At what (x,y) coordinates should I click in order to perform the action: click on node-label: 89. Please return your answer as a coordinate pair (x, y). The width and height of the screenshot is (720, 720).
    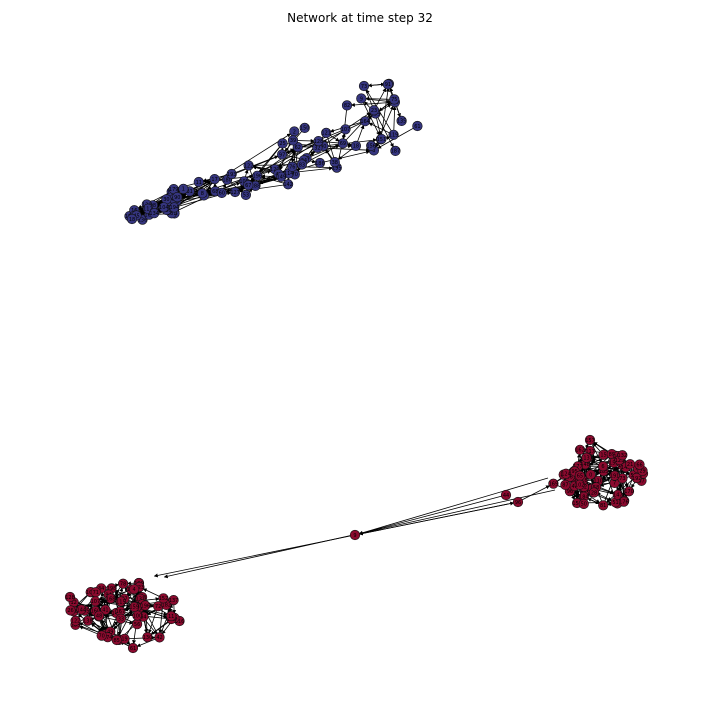
    Looking at the image, I should click on (612, 455).